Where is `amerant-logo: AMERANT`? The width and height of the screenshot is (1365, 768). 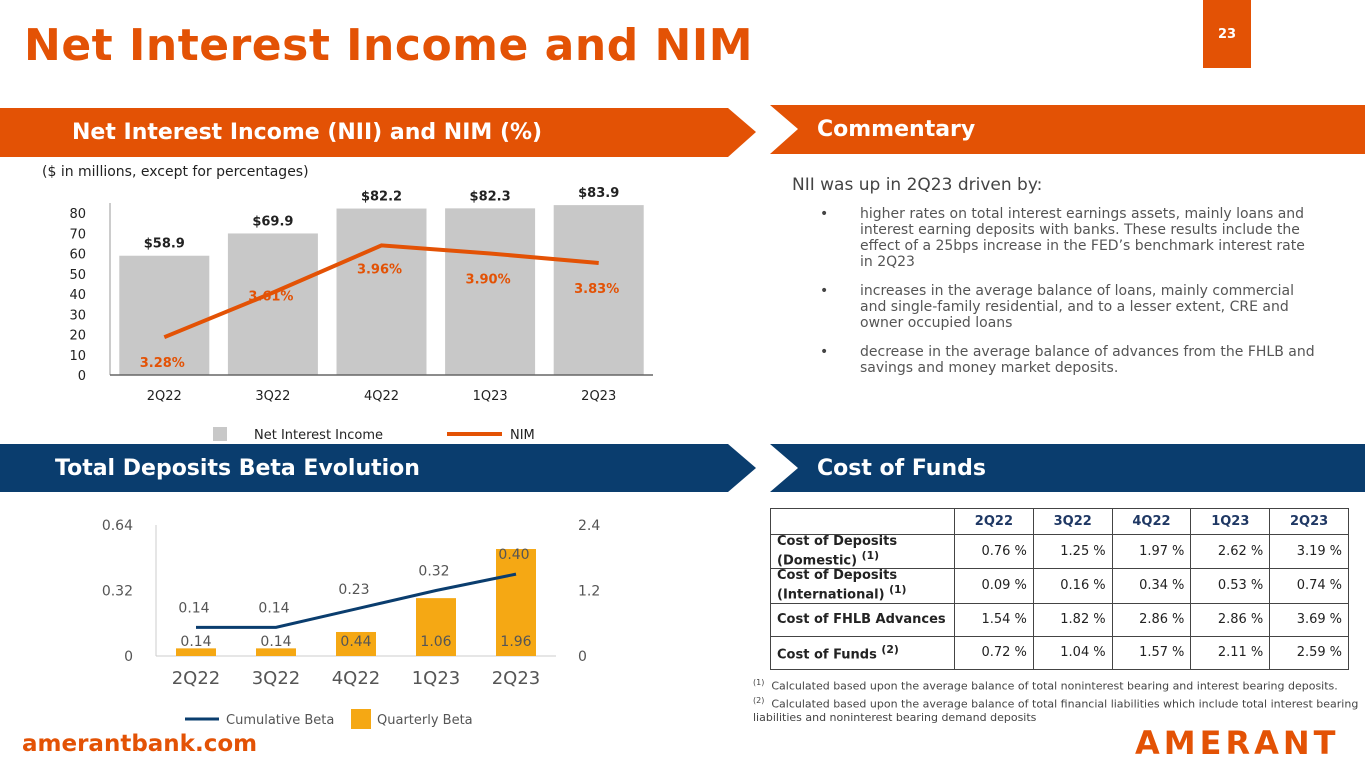 amerant-logo: AMERANT is located at coordinates (1237, 741).